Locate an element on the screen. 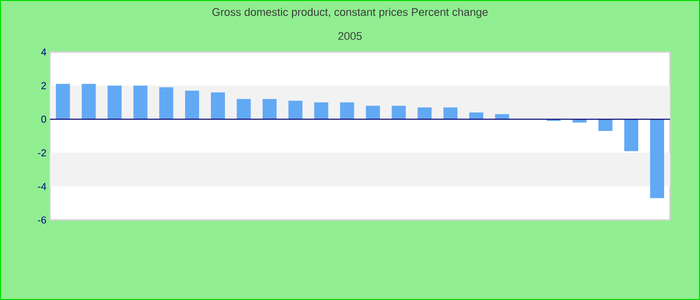  chart-subtitle: 2005 is located at coordinates (350, 36).